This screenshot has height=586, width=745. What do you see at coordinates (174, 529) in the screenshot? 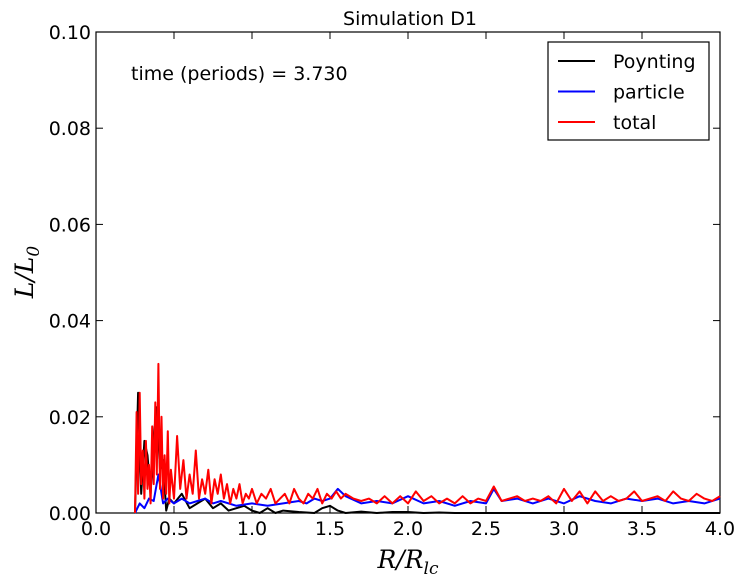
I see `x-tick-label: 0.5` at bounding box center [174, 529].